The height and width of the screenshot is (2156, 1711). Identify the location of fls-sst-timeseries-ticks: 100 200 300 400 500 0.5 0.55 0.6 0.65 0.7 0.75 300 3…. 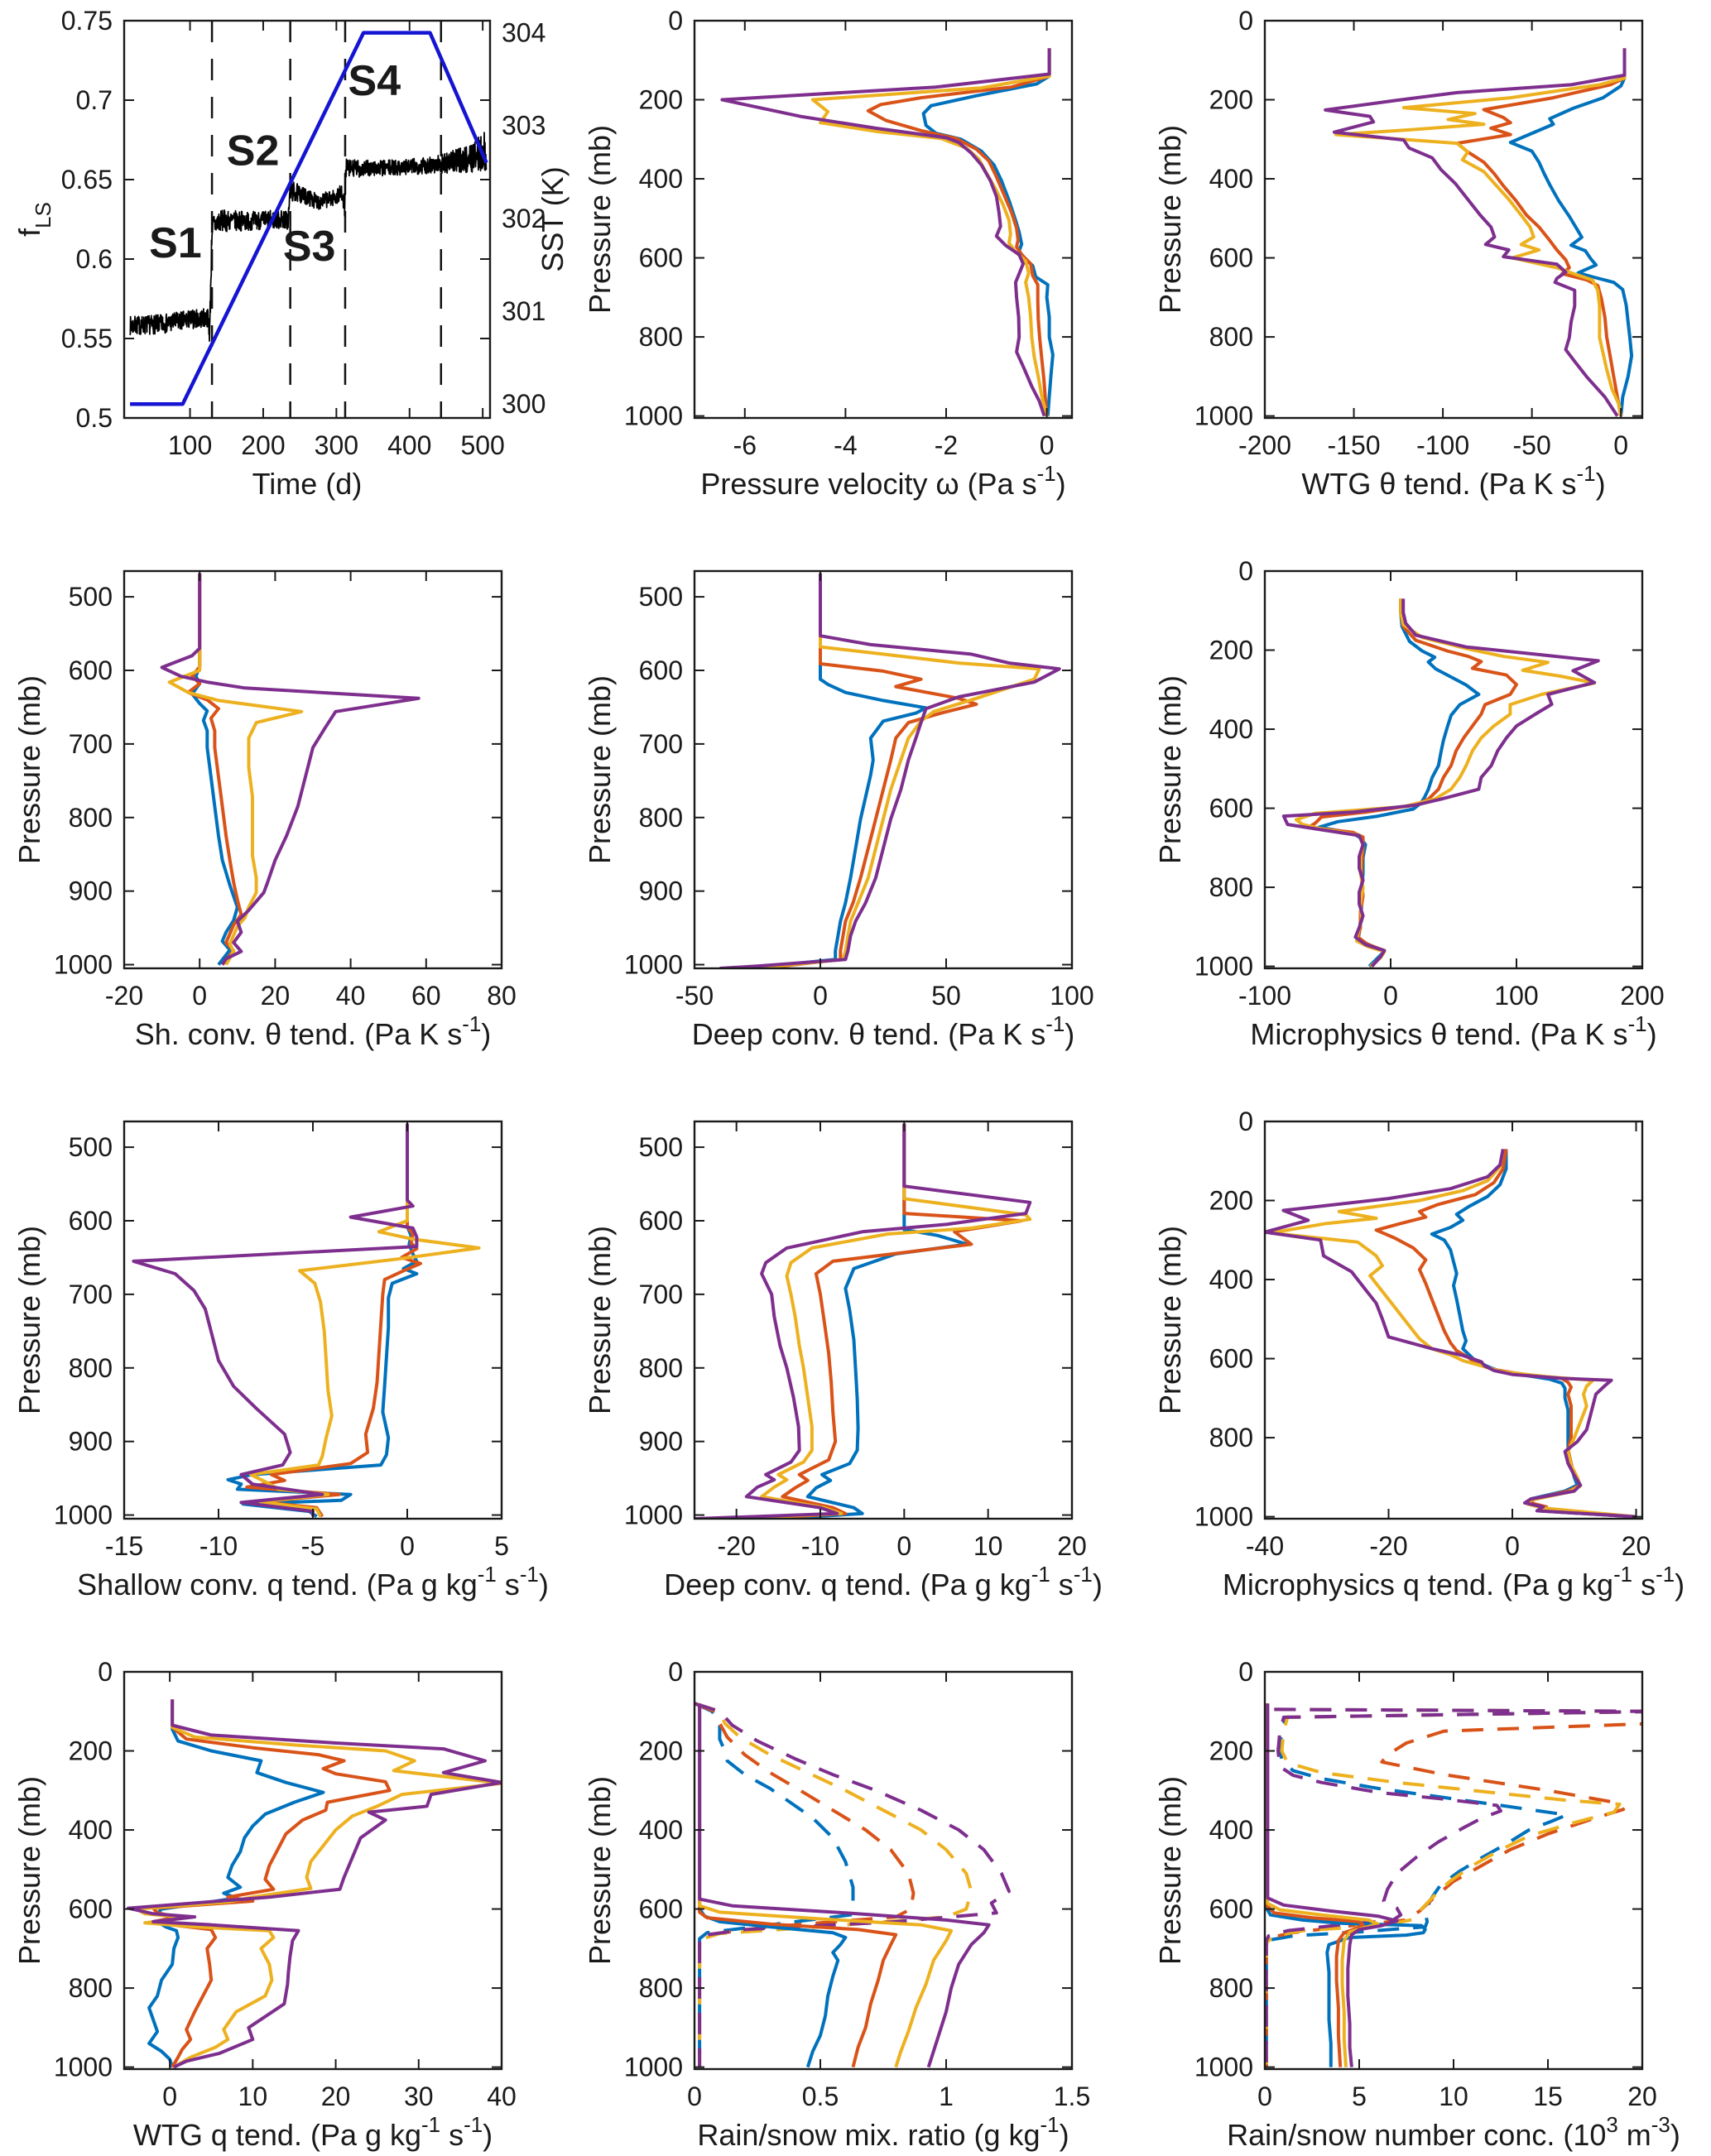
(304, 233).